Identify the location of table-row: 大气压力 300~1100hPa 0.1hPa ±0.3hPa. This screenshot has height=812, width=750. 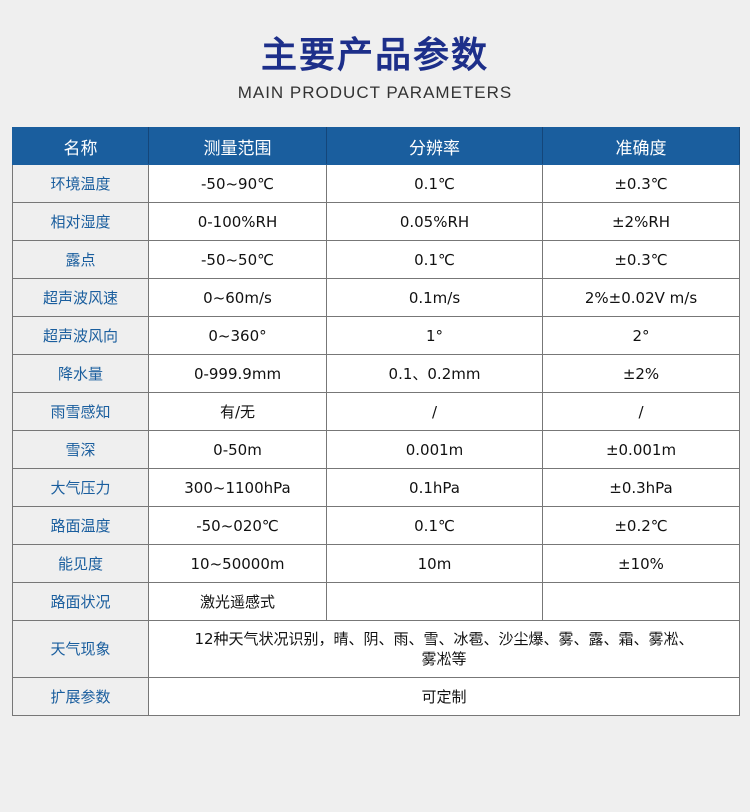
(376, 487).